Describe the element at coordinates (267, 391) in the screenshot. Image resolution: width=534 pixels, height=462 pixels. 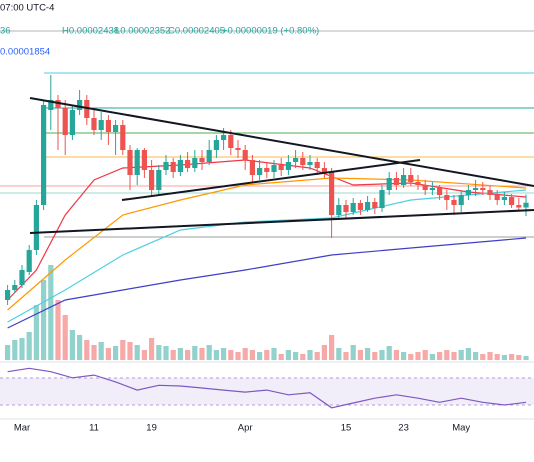
I see `rsi-band` at that location.